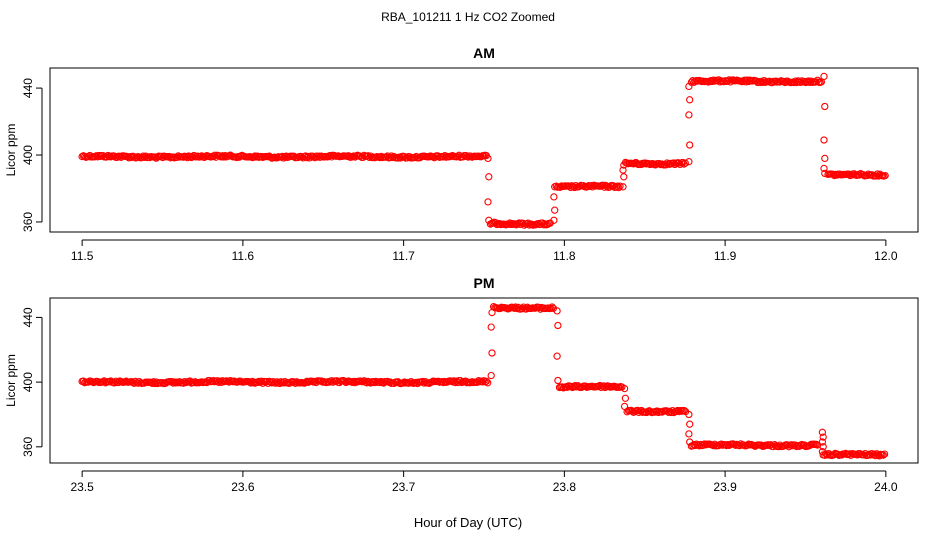 Image resolution: width=936 pixels, height=540 pixels. Describe the element at coordinates (725, 256) in the screenshot. I see `x-tick-label: 11.9` at that location.